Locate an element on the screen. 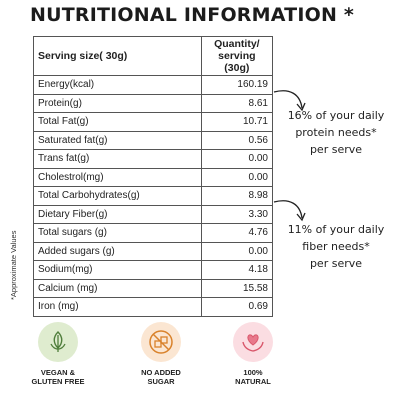  nutrient-value: 0.56 is located at coordinates (237, 140).